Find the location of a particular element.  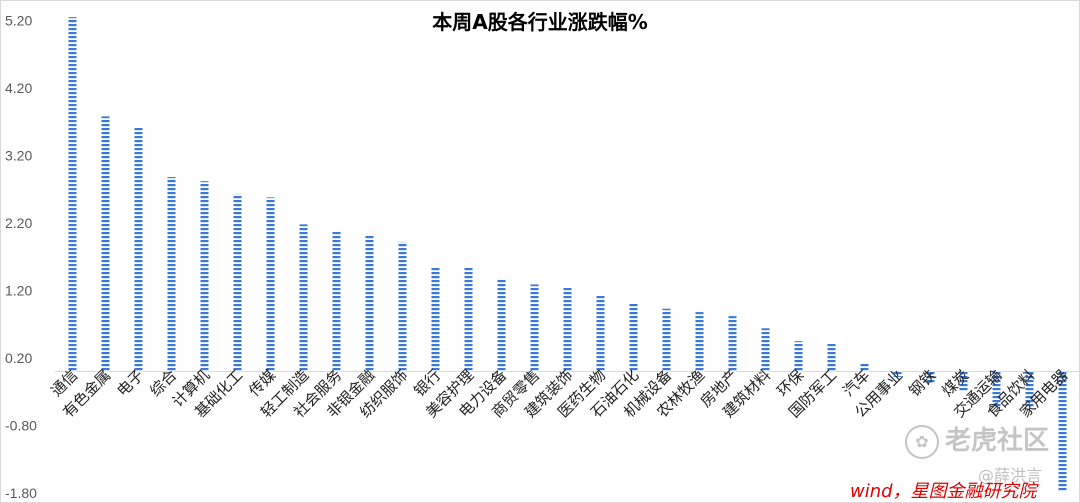

y-tick-label: -0.80 is located at coordinates (21, 426).